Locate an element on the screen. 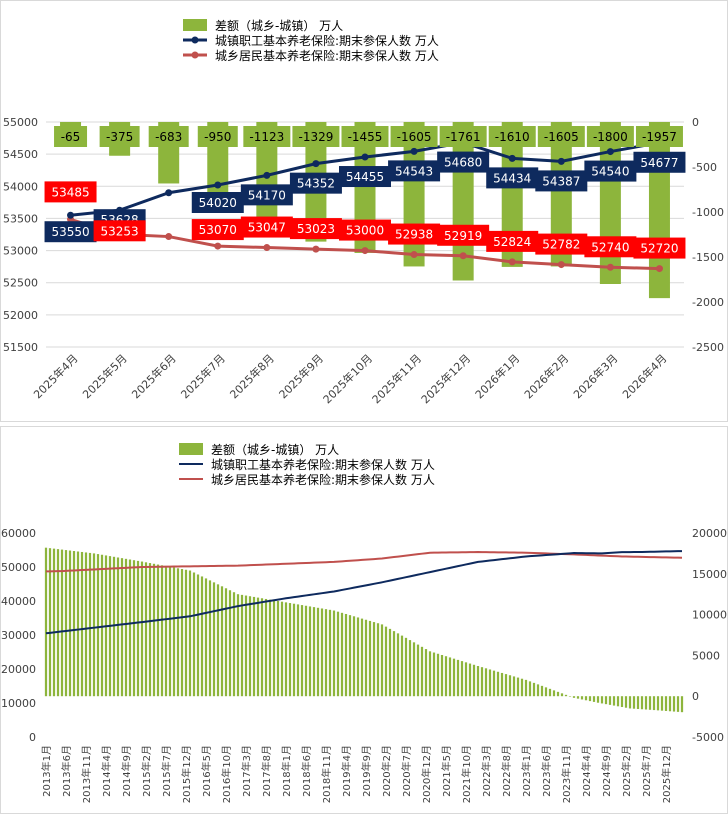 This screenshot has width=728, height=817. x-tick-label: 2022年8月 is located at coordinates (506, 771).